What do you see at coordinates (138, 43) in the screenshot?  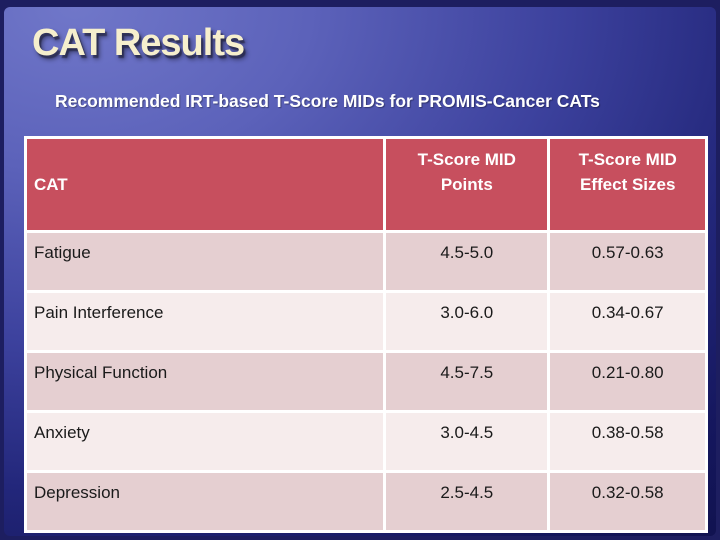 I see `slide-title: CAT Results` at bounding box center [138, 43].